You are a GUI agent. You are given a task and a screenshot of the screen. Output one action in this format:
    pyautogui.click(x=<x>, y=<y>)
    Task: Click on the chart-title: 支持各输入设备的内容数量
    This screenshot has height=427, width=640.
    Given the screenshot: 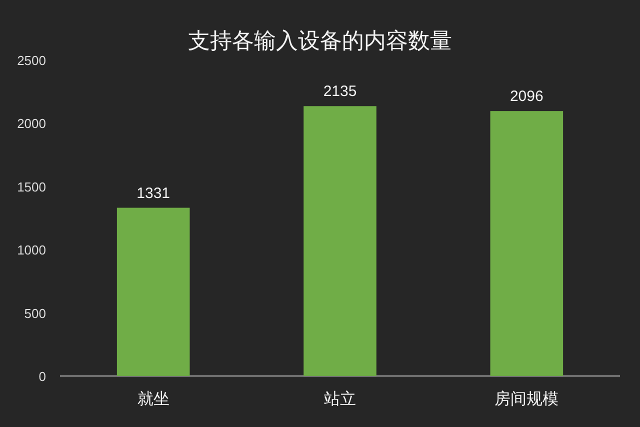 What is the action you would take?
    pyautogui.click(x=320, y=40)
    